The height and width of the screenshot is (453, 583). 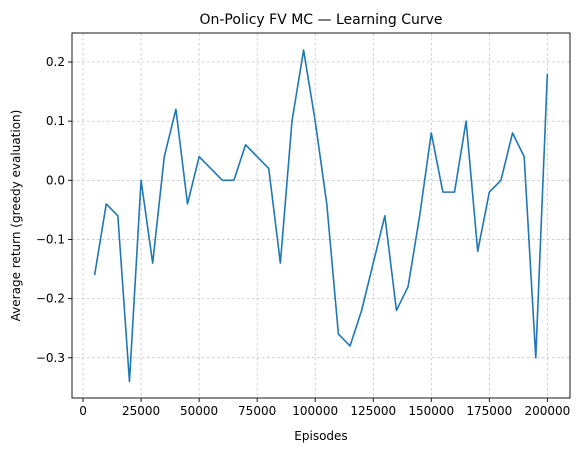 I want to click on x-tick-label: 75000, so click(x=257, y=411).